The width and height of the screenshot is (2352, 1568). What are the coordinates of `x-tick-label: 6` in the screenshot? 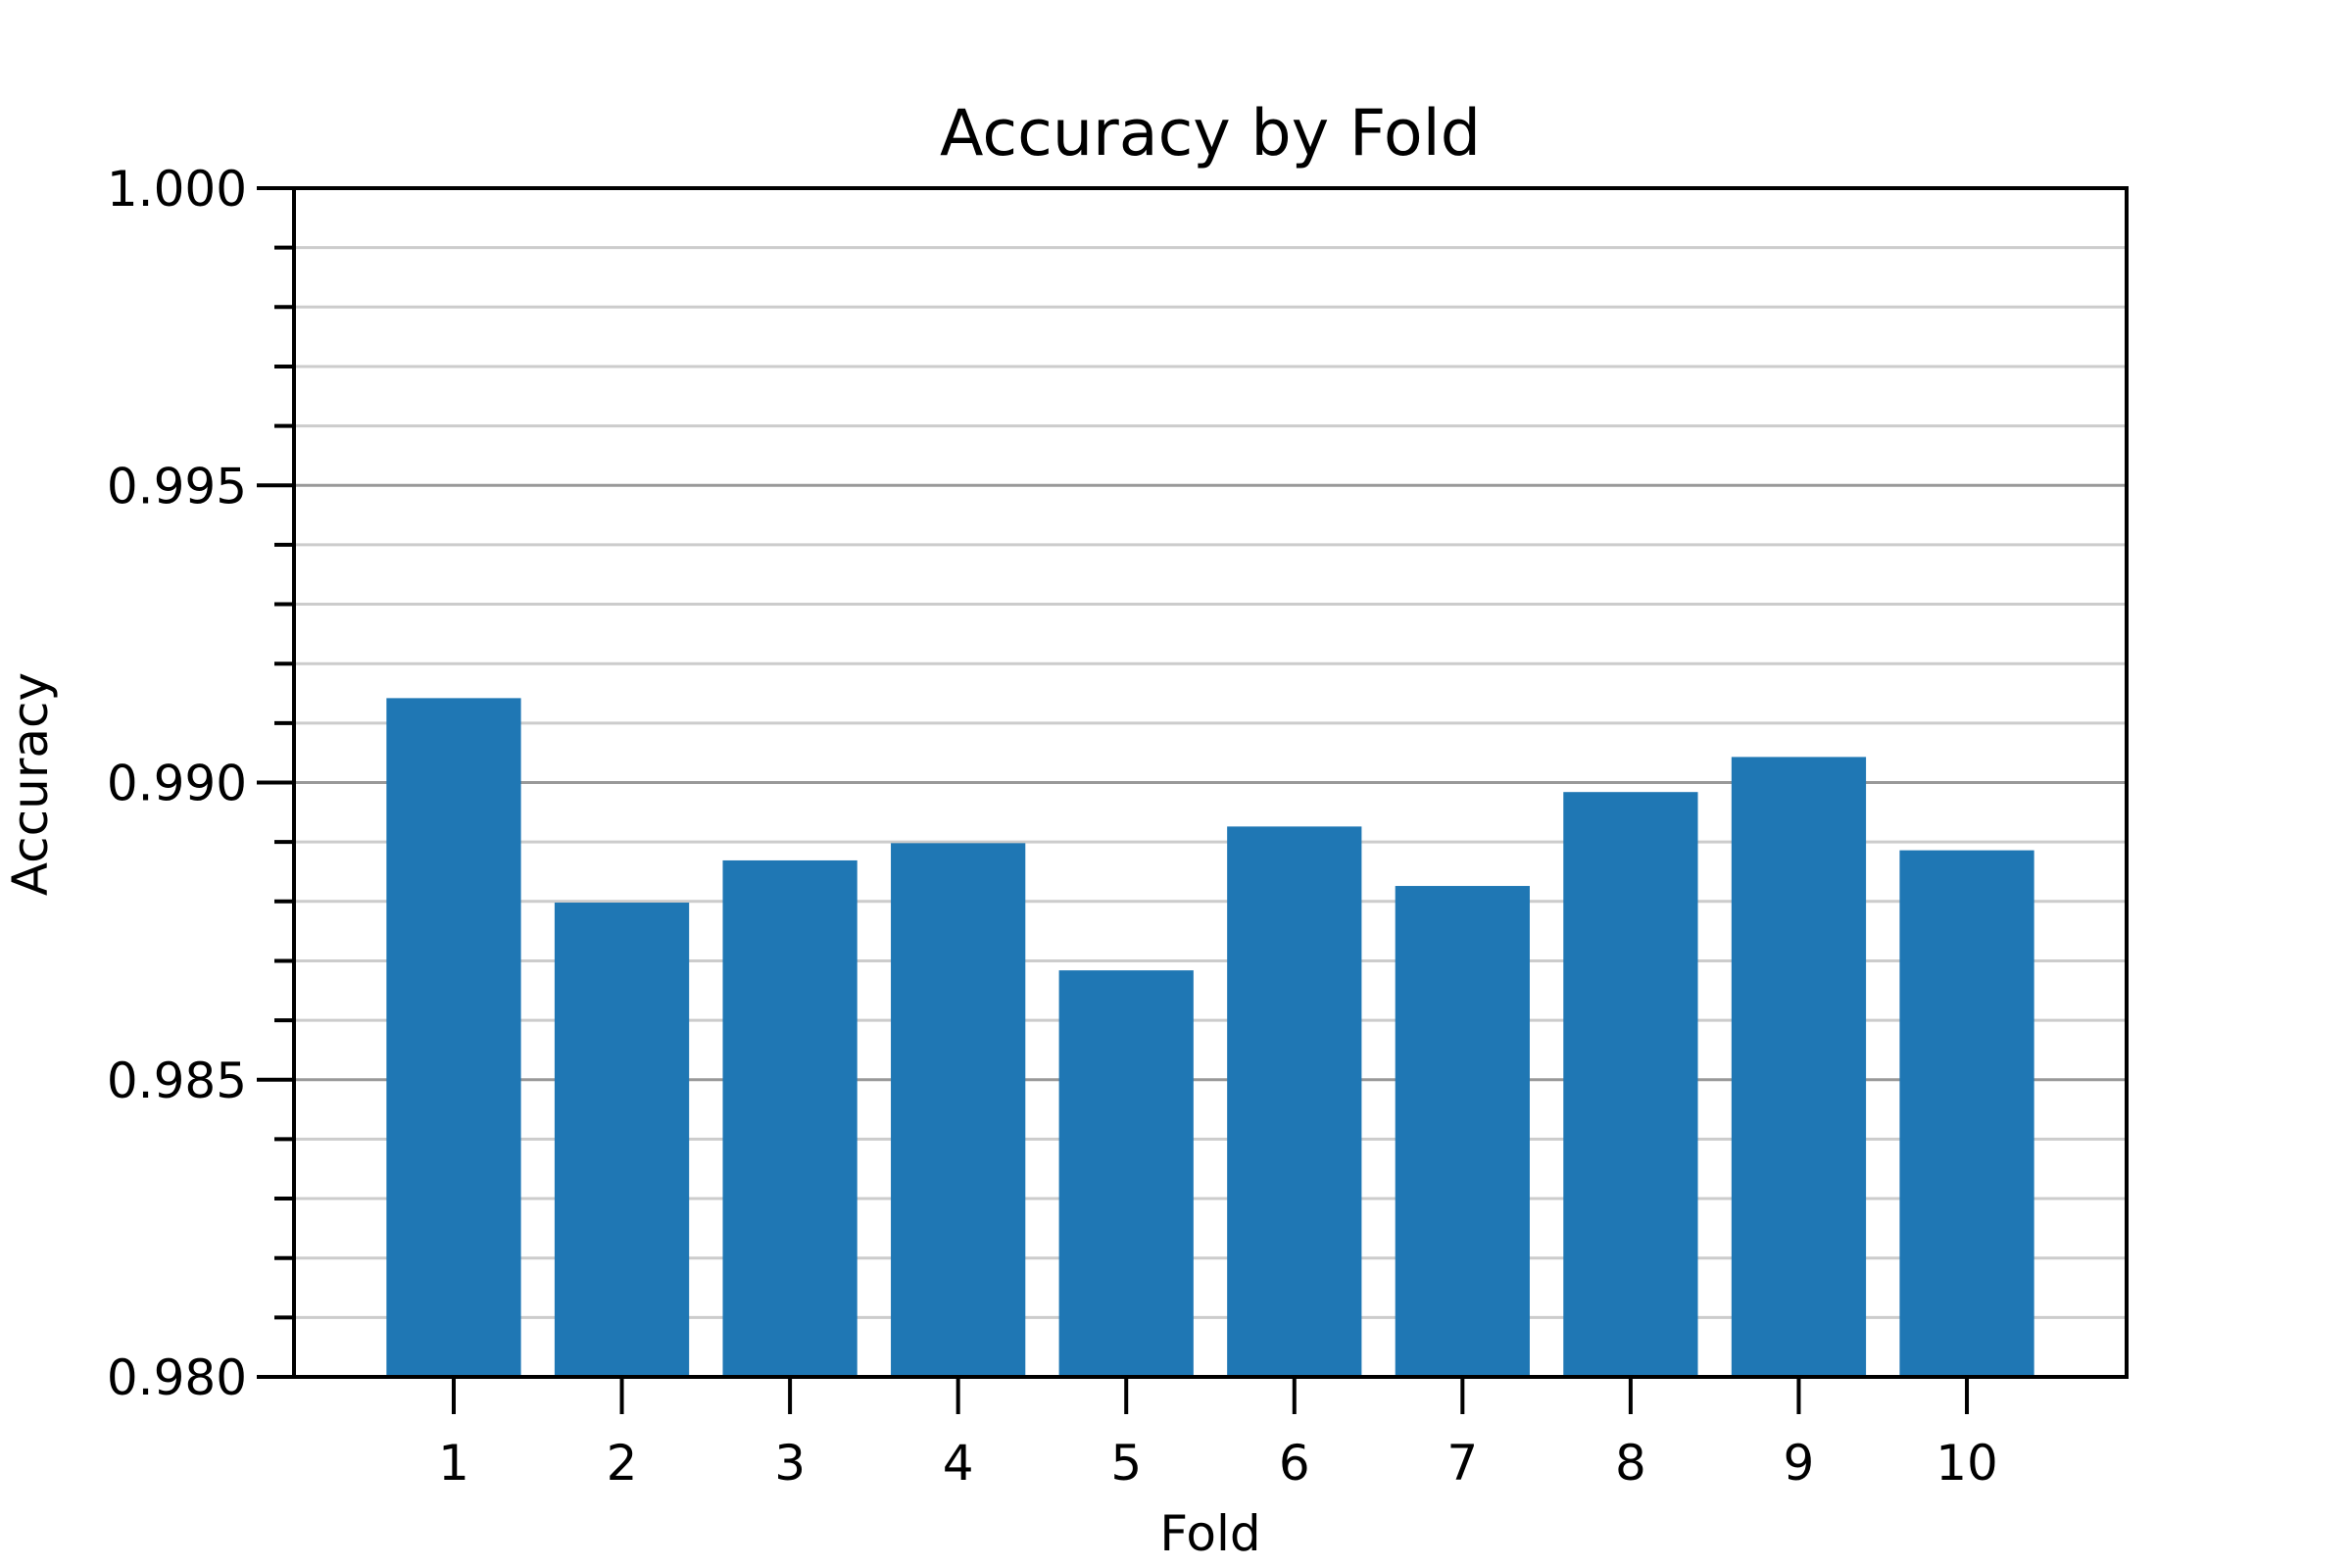 It's located at (1294, 1464).